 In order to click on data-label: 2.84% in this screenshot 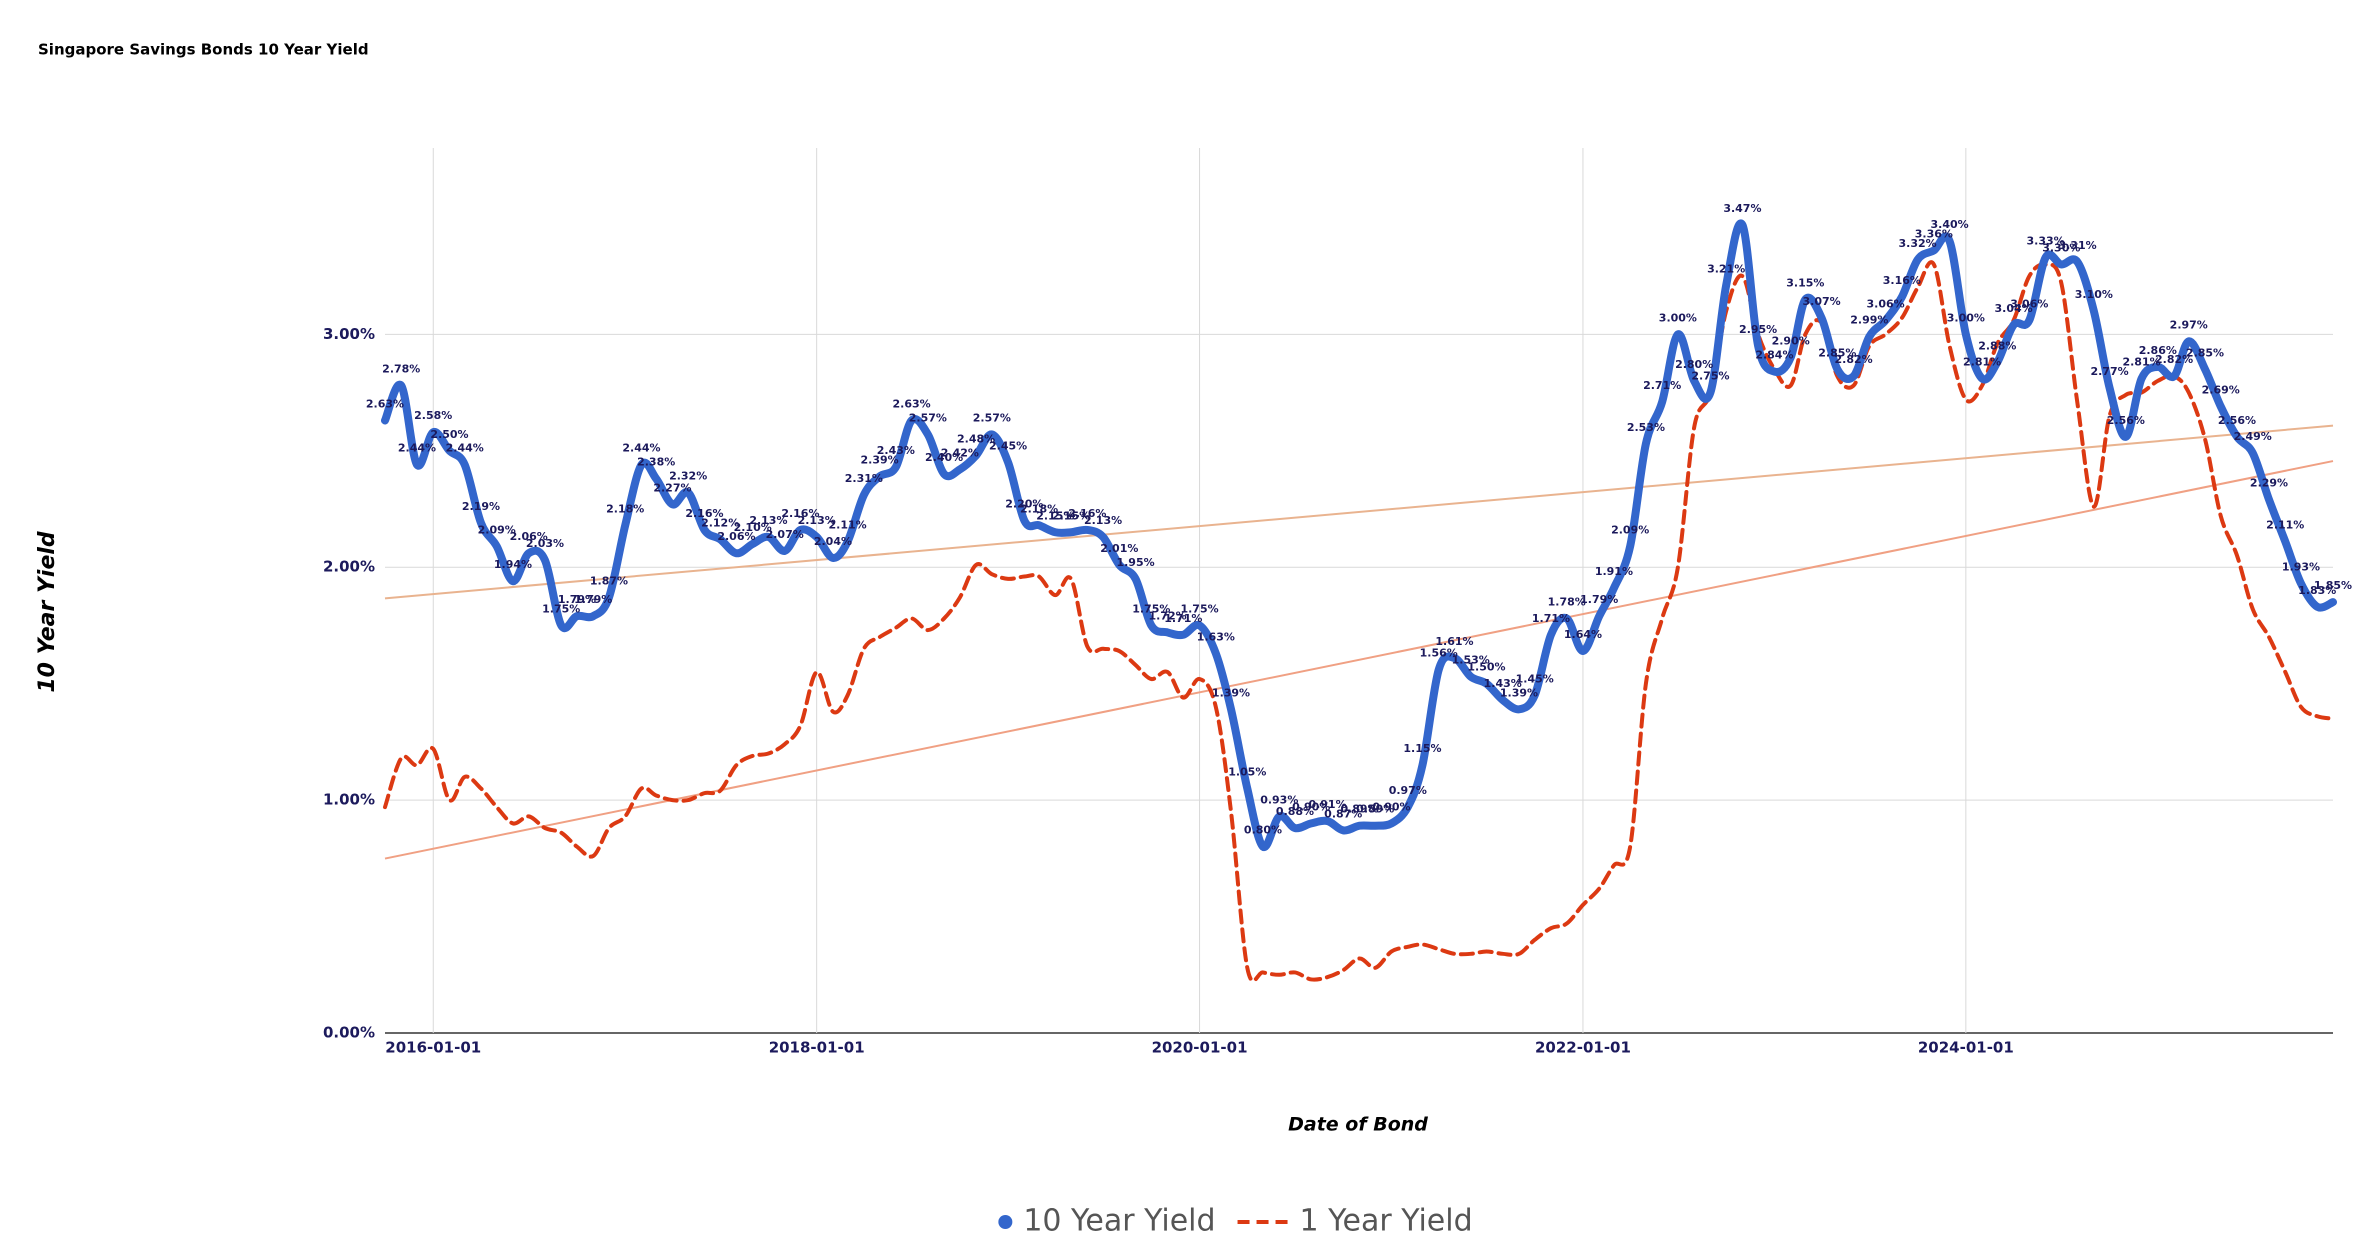, I will do `click(1774, 355)`.